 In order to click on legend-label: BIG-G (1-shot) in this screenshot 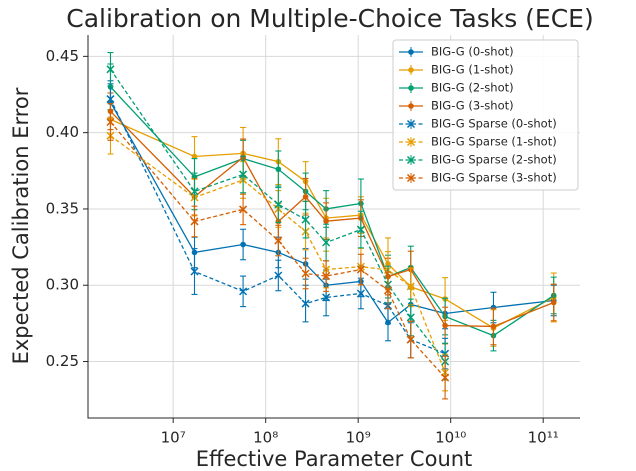, I will do `click(472, 70)`.